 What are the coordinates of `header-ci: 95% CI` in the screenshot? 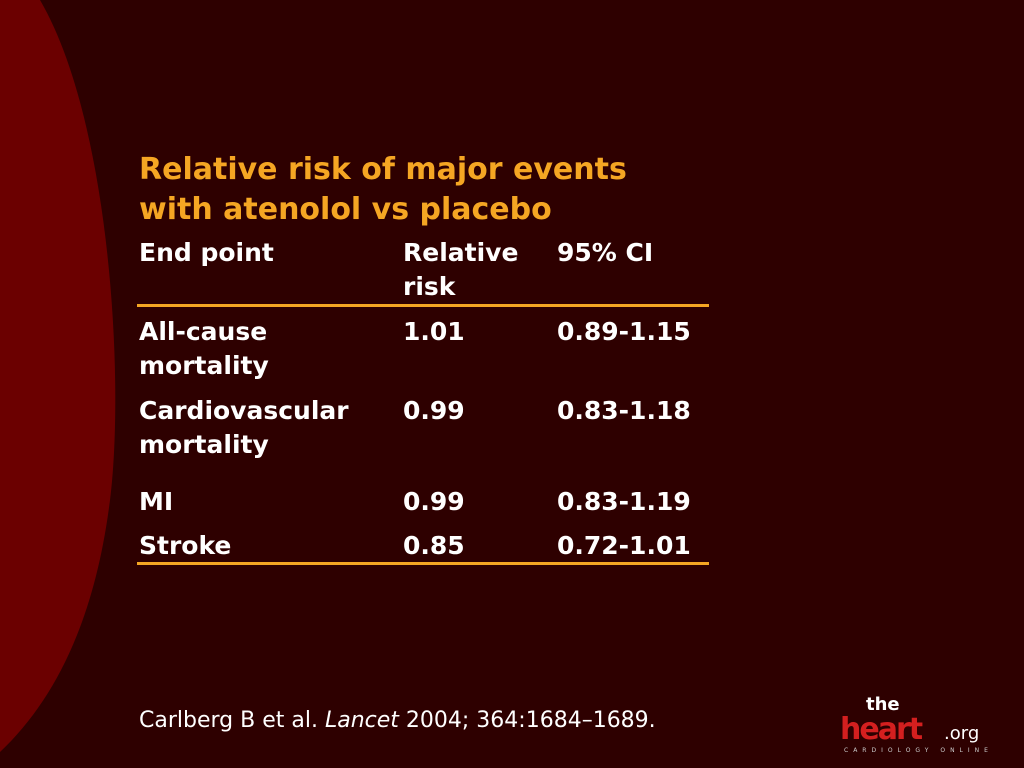 It's located at (605, 252).